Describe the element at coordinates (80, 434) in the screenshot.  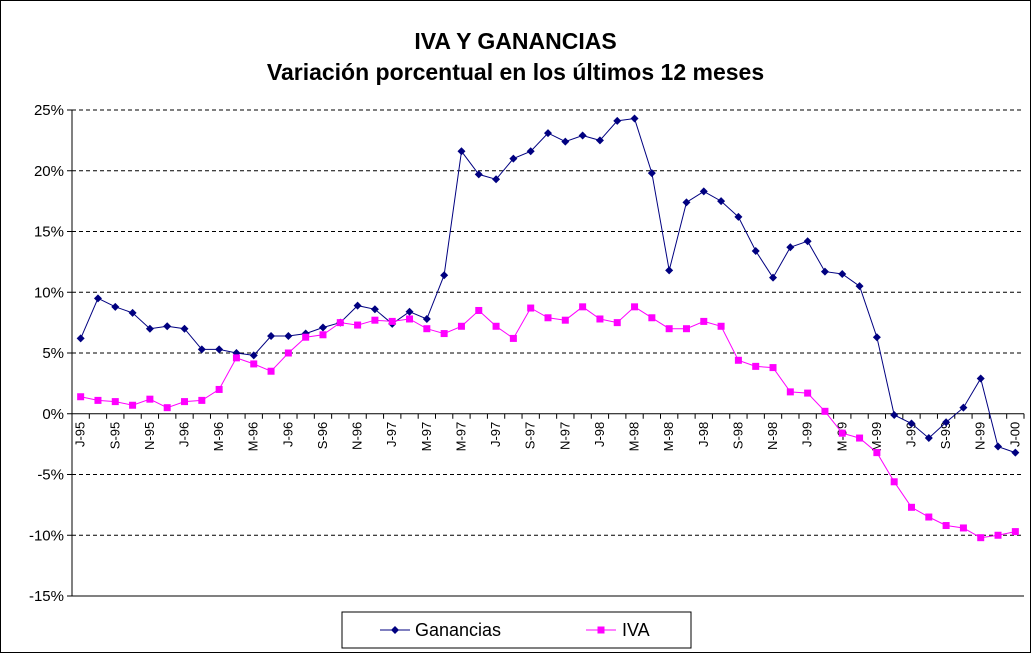
I see `x-tick-label: J-95` at that location.